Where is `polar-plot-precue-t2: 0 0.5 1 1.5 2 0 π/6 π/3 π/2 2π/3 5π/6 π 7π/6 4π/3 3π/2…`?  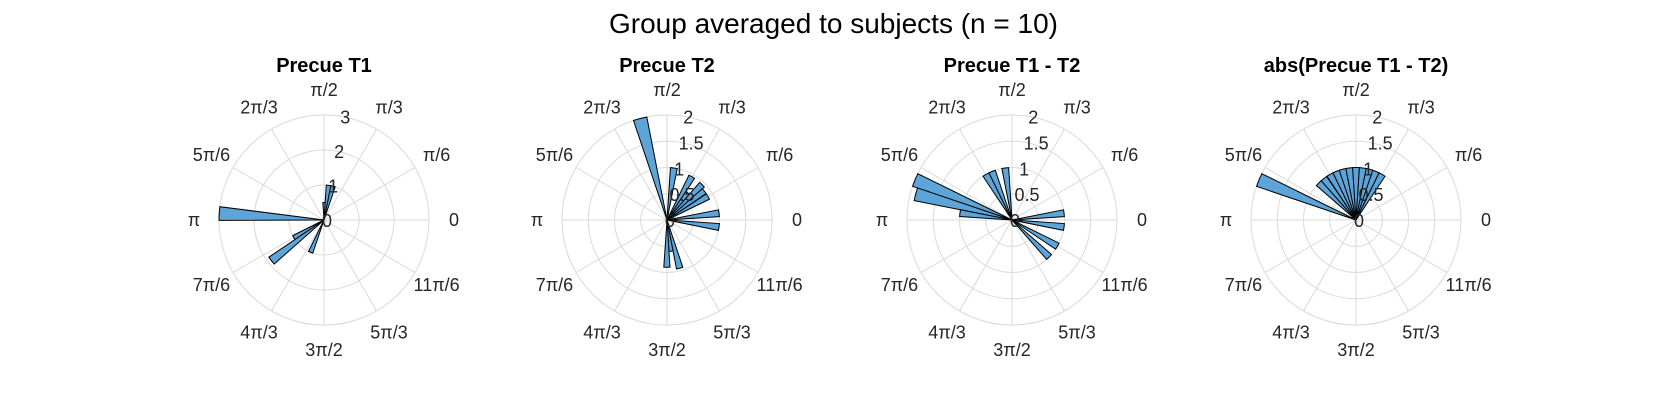
polar-plot-precue-t2: 0 0.5 1 1.5 2 0 π/6 π/3 π/2 2π/3 5π/6 π 7π/6 4π/3 3π/2… is located at coordinates (667, 207).